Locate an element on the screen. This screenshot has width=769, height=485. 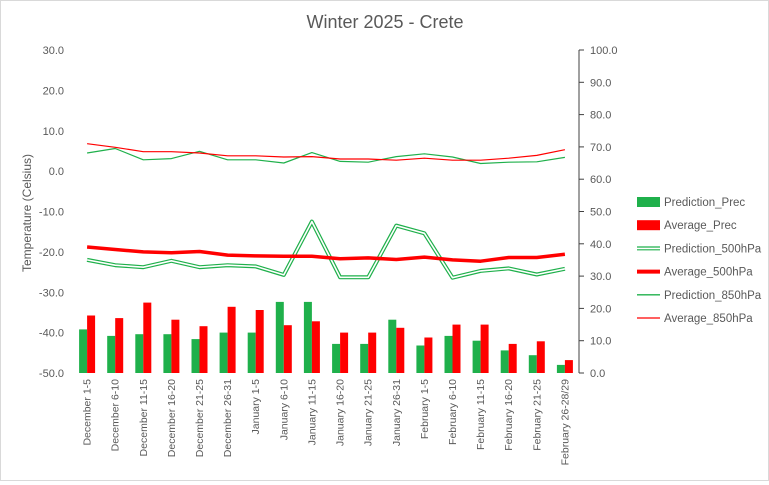
x-tick-label: January 26-31 is located at coordinates (397, 412).